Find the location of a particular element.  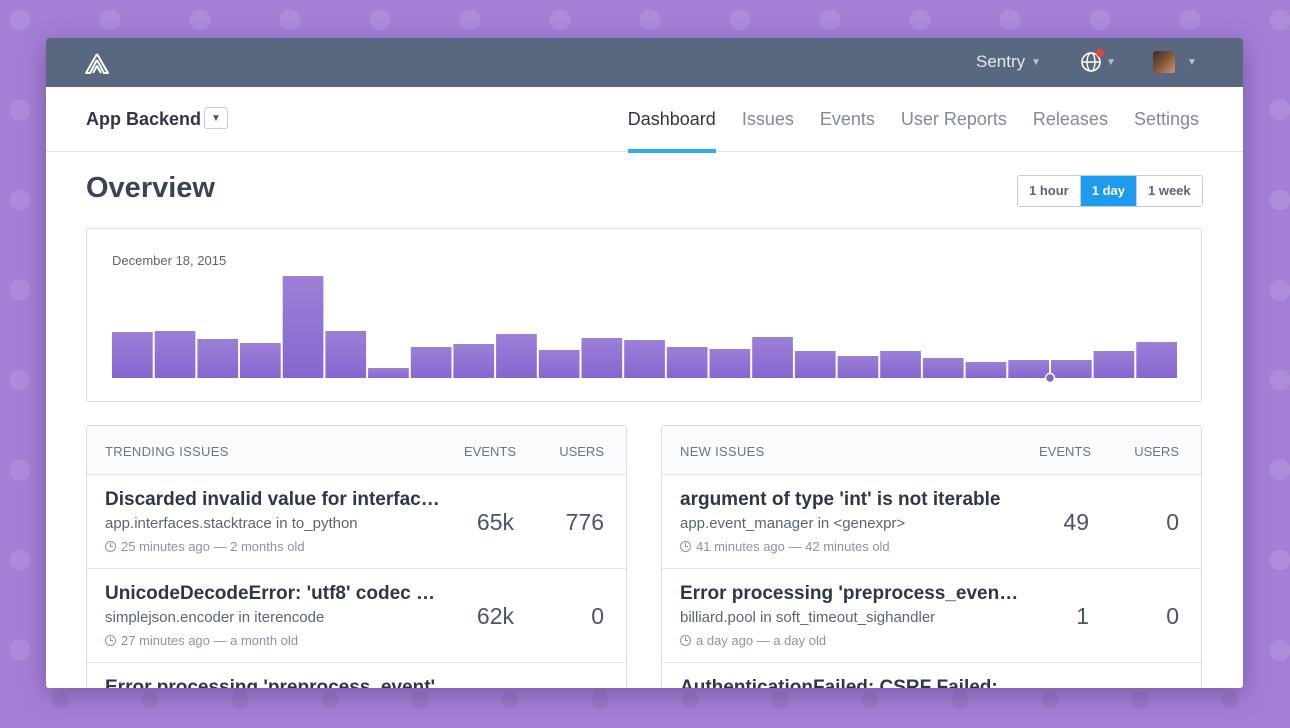

org-name: Sentry is located at coordinates (1001, 61).